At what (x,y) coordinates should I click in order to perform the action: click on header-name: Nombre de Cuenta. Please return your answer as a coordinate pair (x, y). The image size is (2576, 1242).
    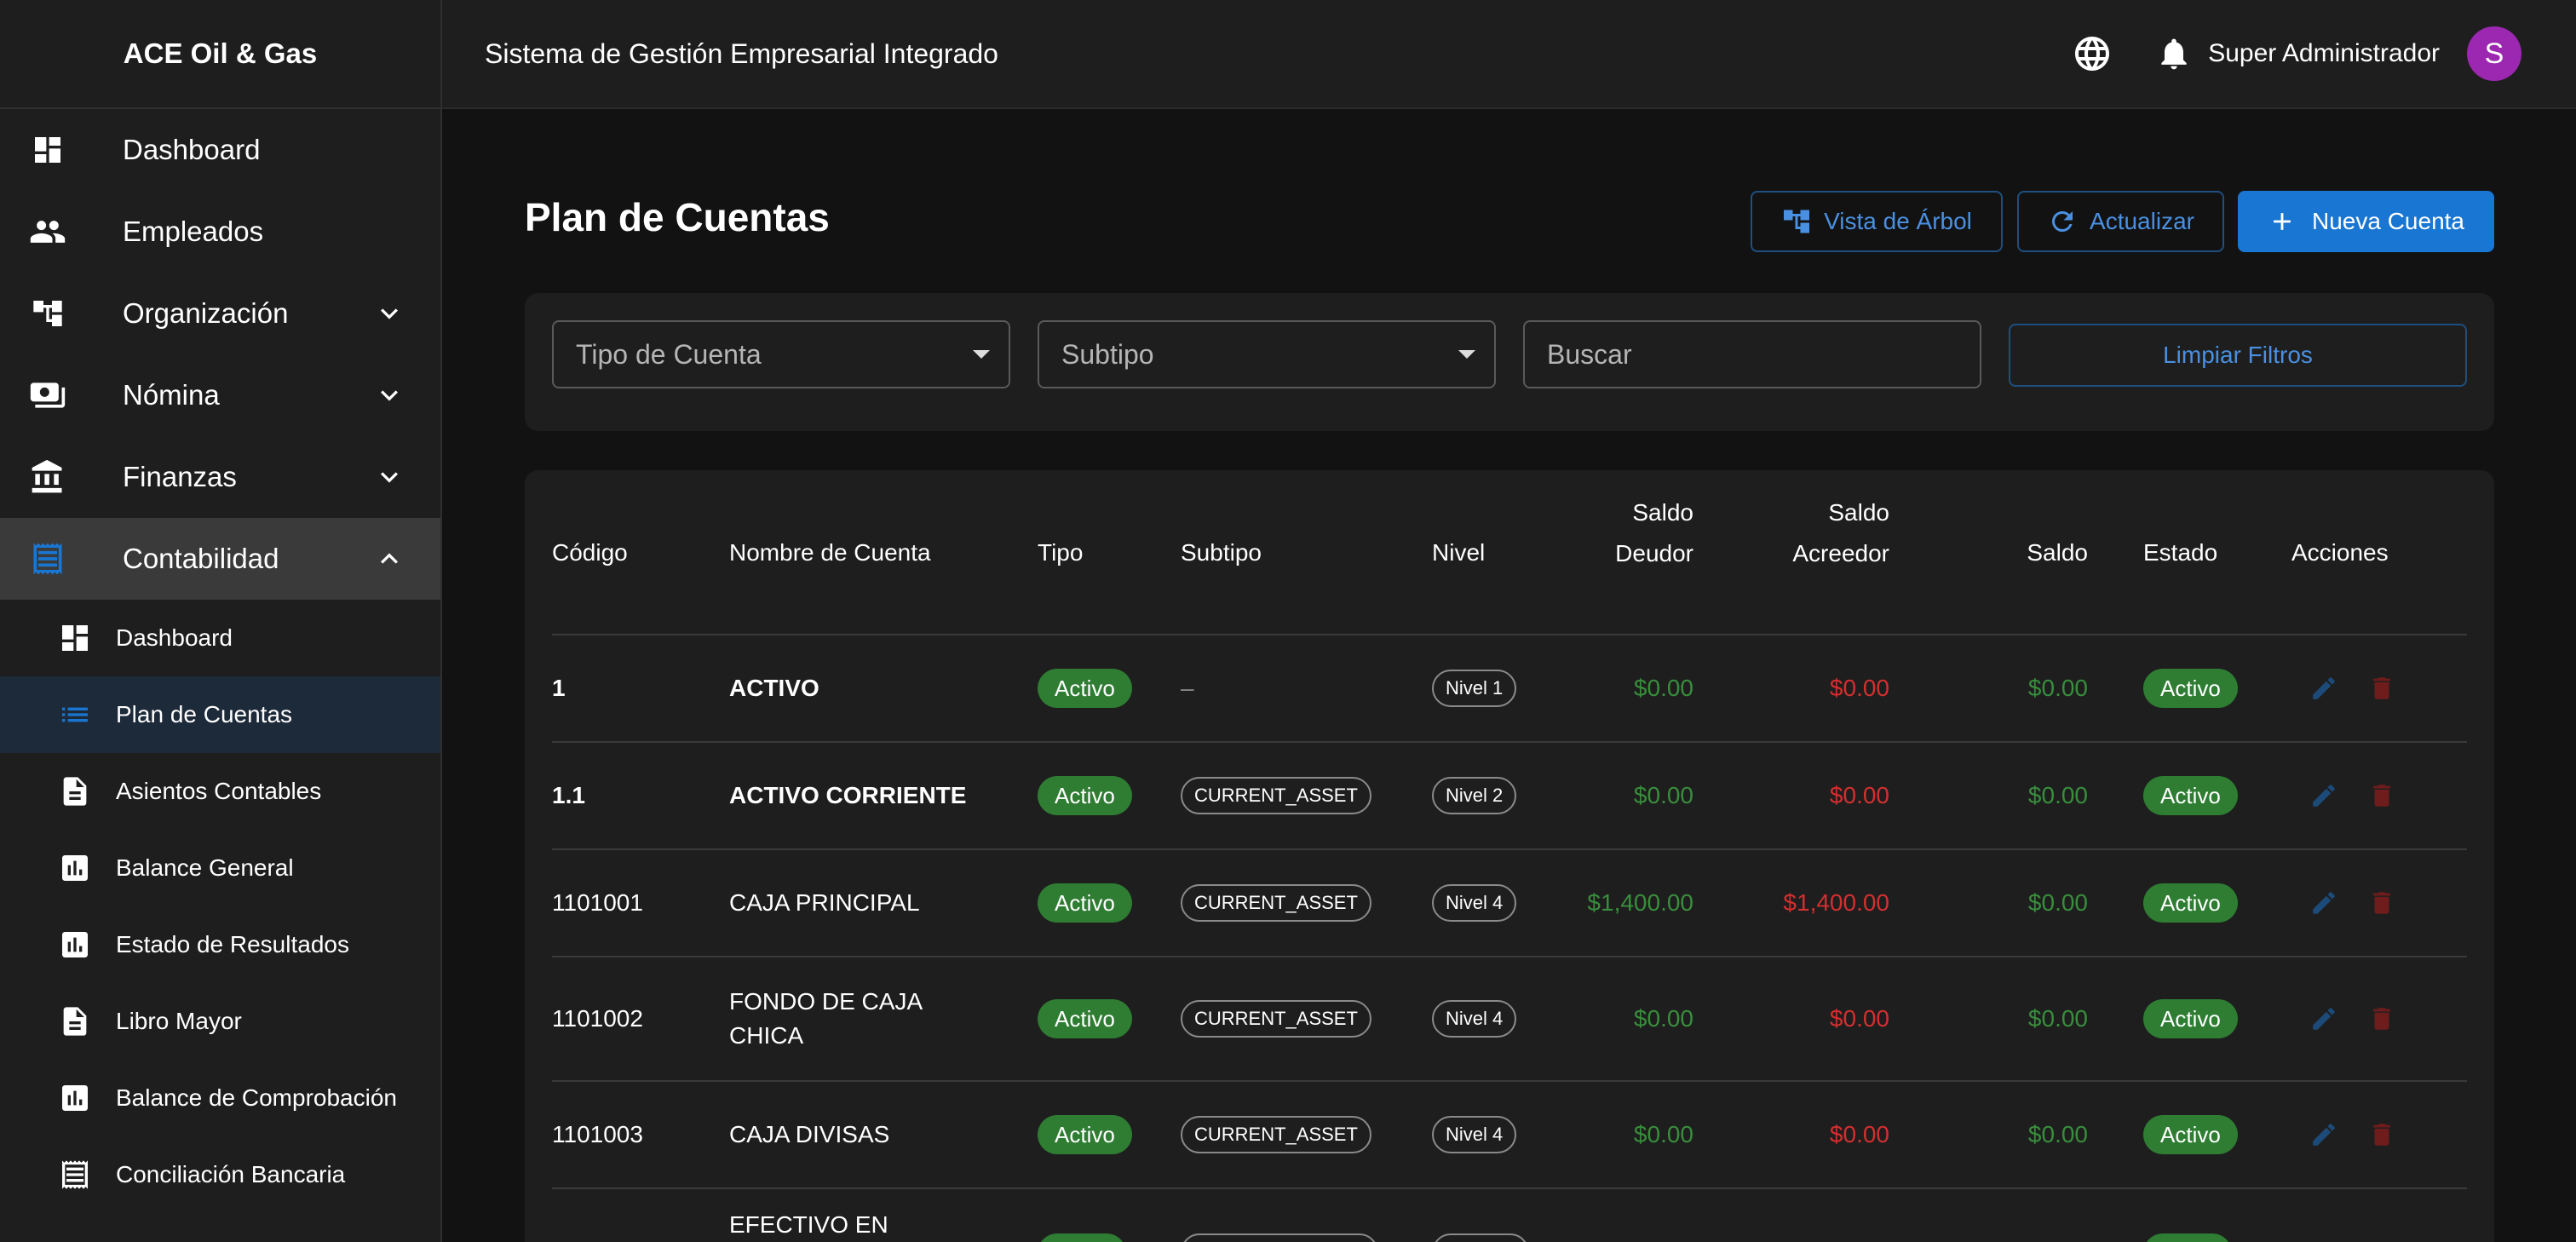
    Looking at the image, I should click on (830, 553).